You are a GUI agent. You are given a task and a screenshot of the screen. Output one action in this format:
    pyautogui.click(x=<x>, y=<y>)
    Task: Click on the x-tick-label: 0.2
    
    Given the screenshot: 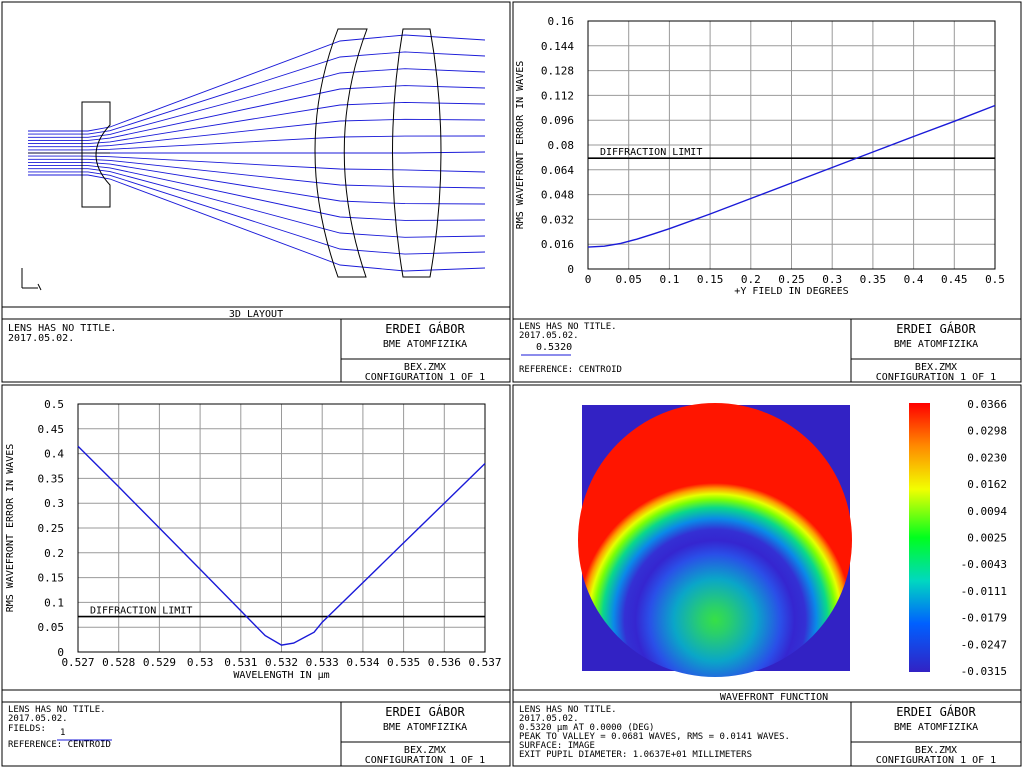 What is the action you would take?
    pyautogui.click(x=751, y=279)
    